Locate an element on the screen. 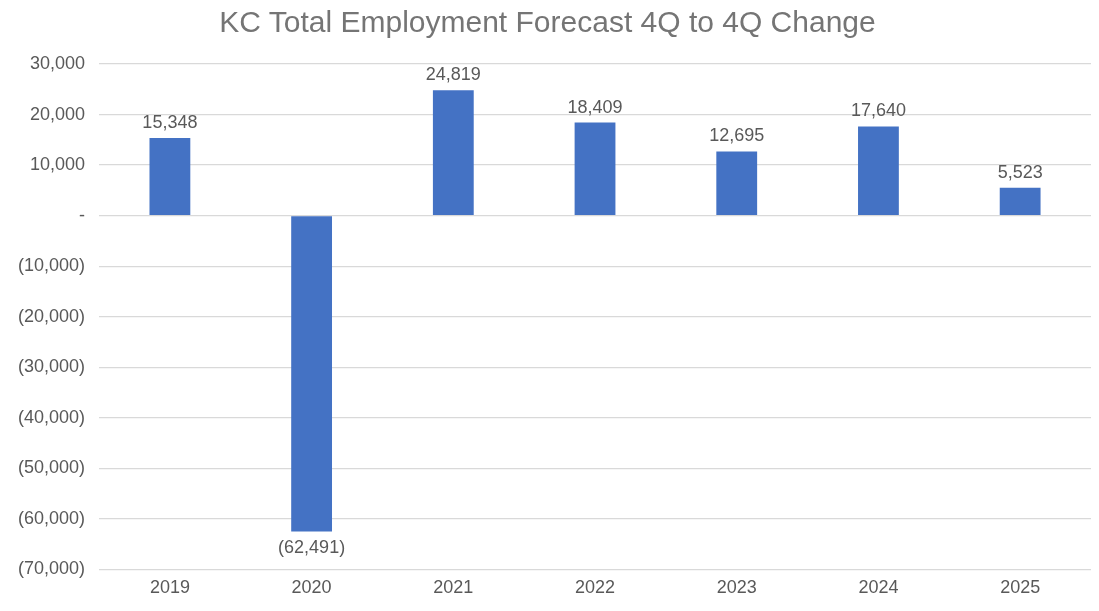 The height and width of the screenshot is (611, 1099). y-tick-label: (60,000) is located at coordinates (52, 517).